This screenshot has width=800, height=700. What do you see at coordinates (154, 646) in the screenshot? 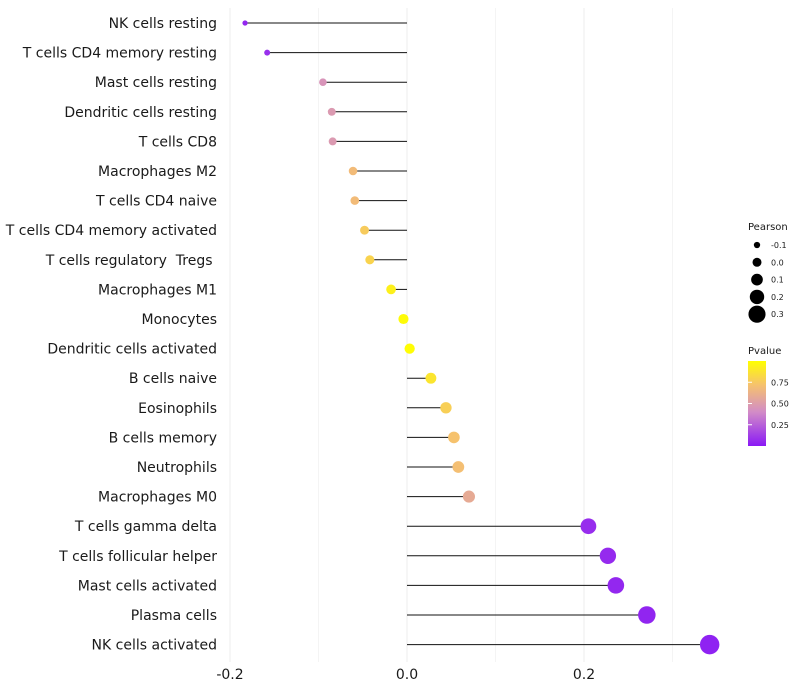
I see `y-axis-label: NK cells activated` at bounding box center [154, 646].